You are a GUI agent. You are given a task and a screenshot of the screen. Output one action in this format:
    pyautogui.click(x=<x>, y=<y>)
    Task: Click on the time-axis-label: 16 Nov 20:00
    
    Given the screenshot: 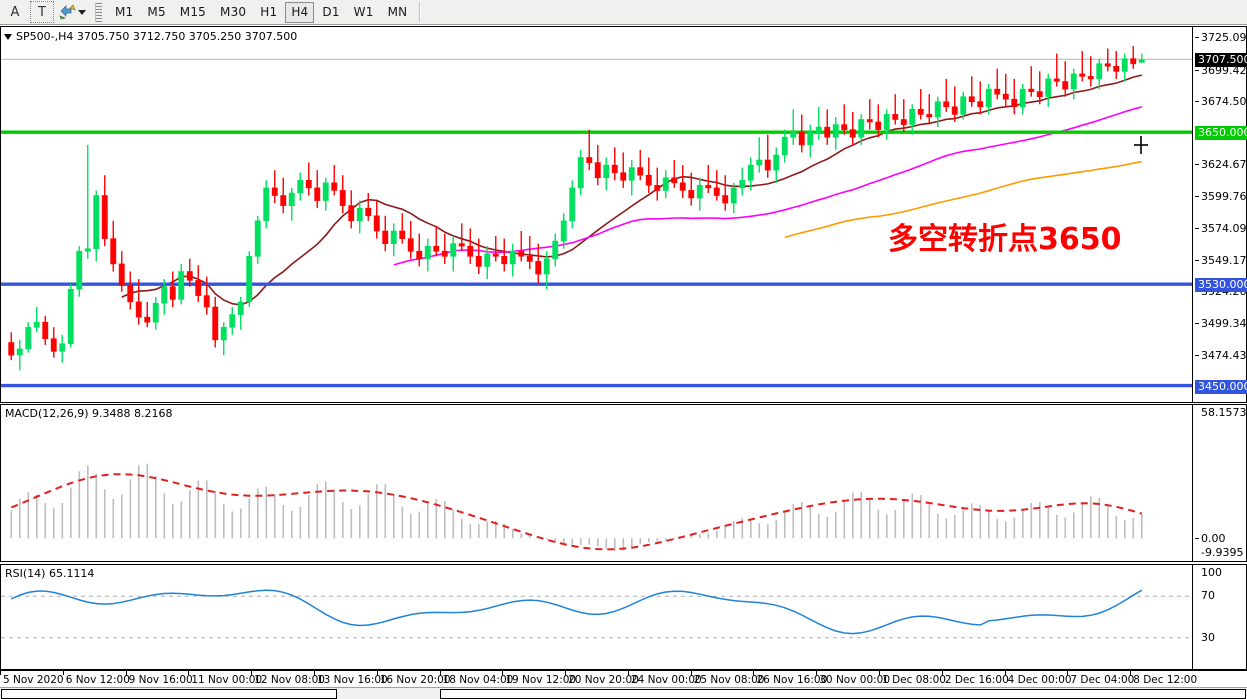 What is the action you would take?
    pyautogui.click(x=415, y=680)
    